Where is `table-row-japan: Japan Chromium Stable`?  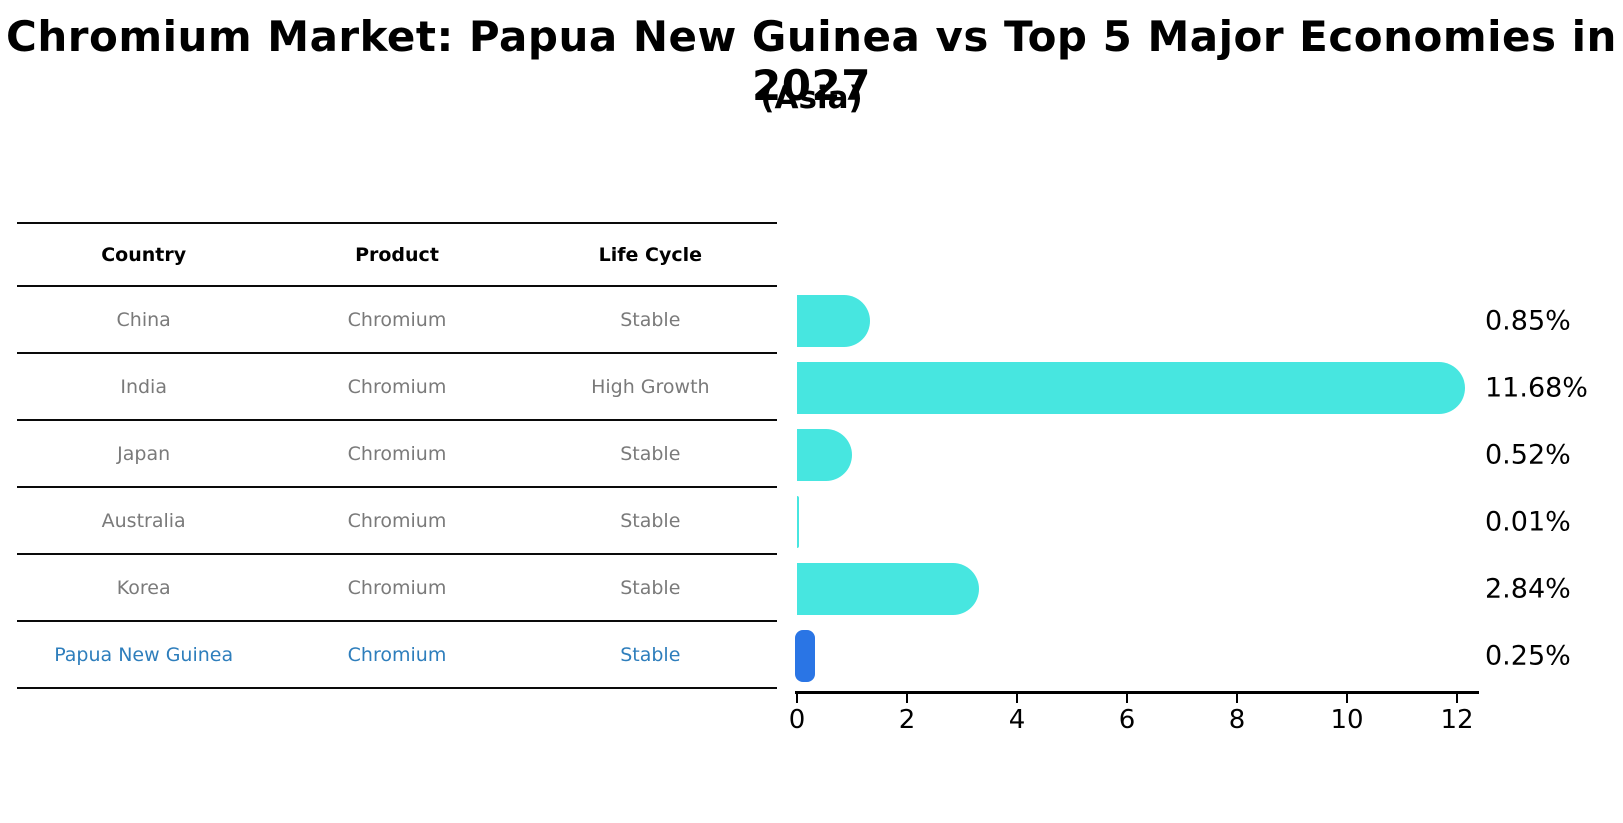 table-row-japan: Japan Chromium Stable is located at coordinates (397, 454).